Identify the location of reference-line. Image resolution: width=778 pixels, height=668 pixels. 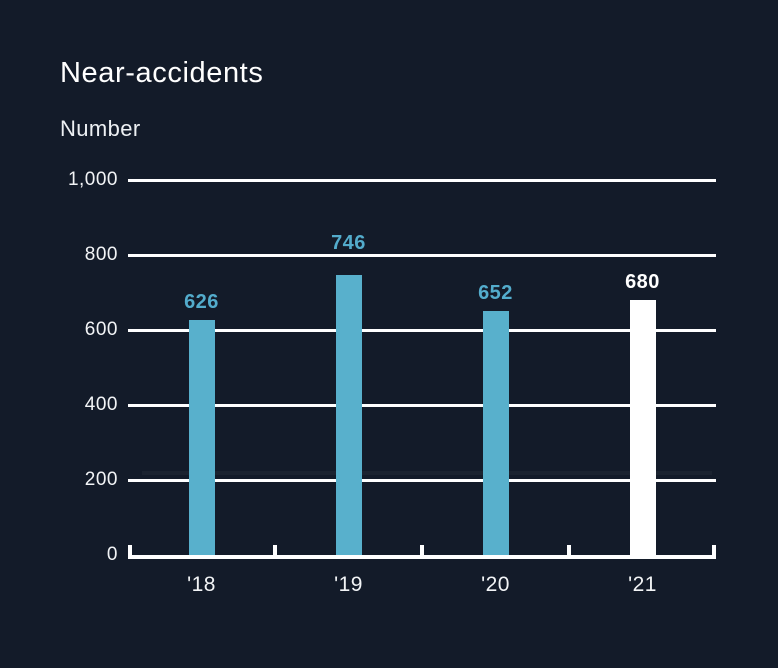
(427, 472).